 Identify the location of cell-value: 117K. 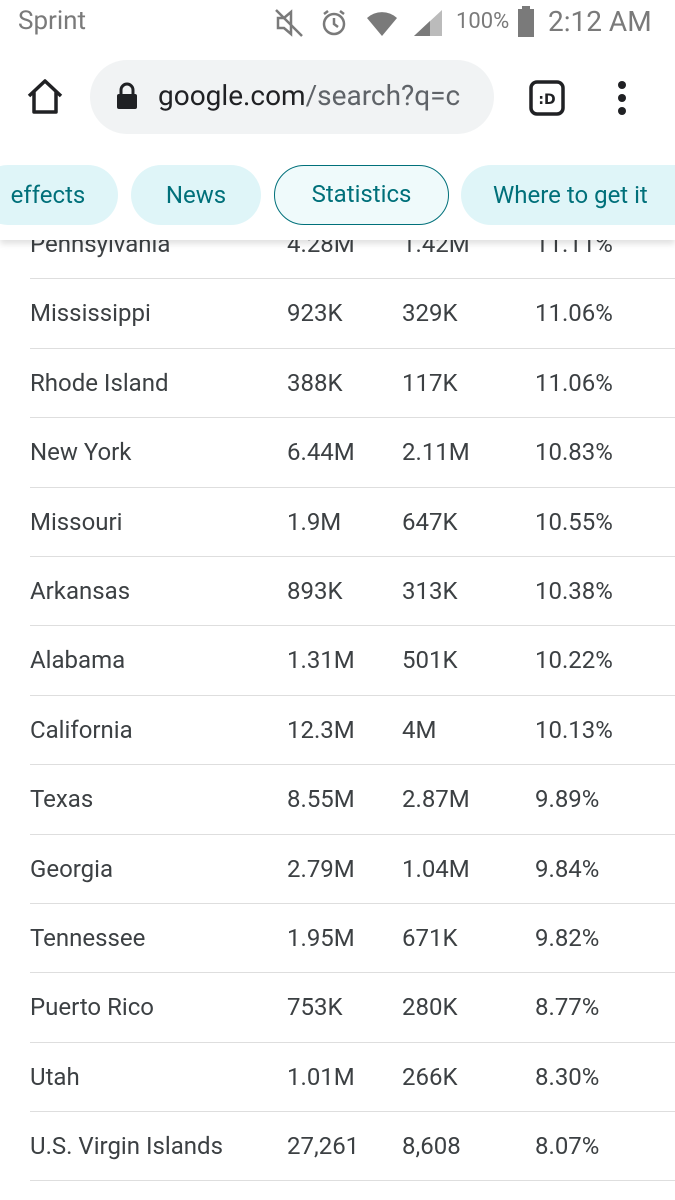
(430, 382).